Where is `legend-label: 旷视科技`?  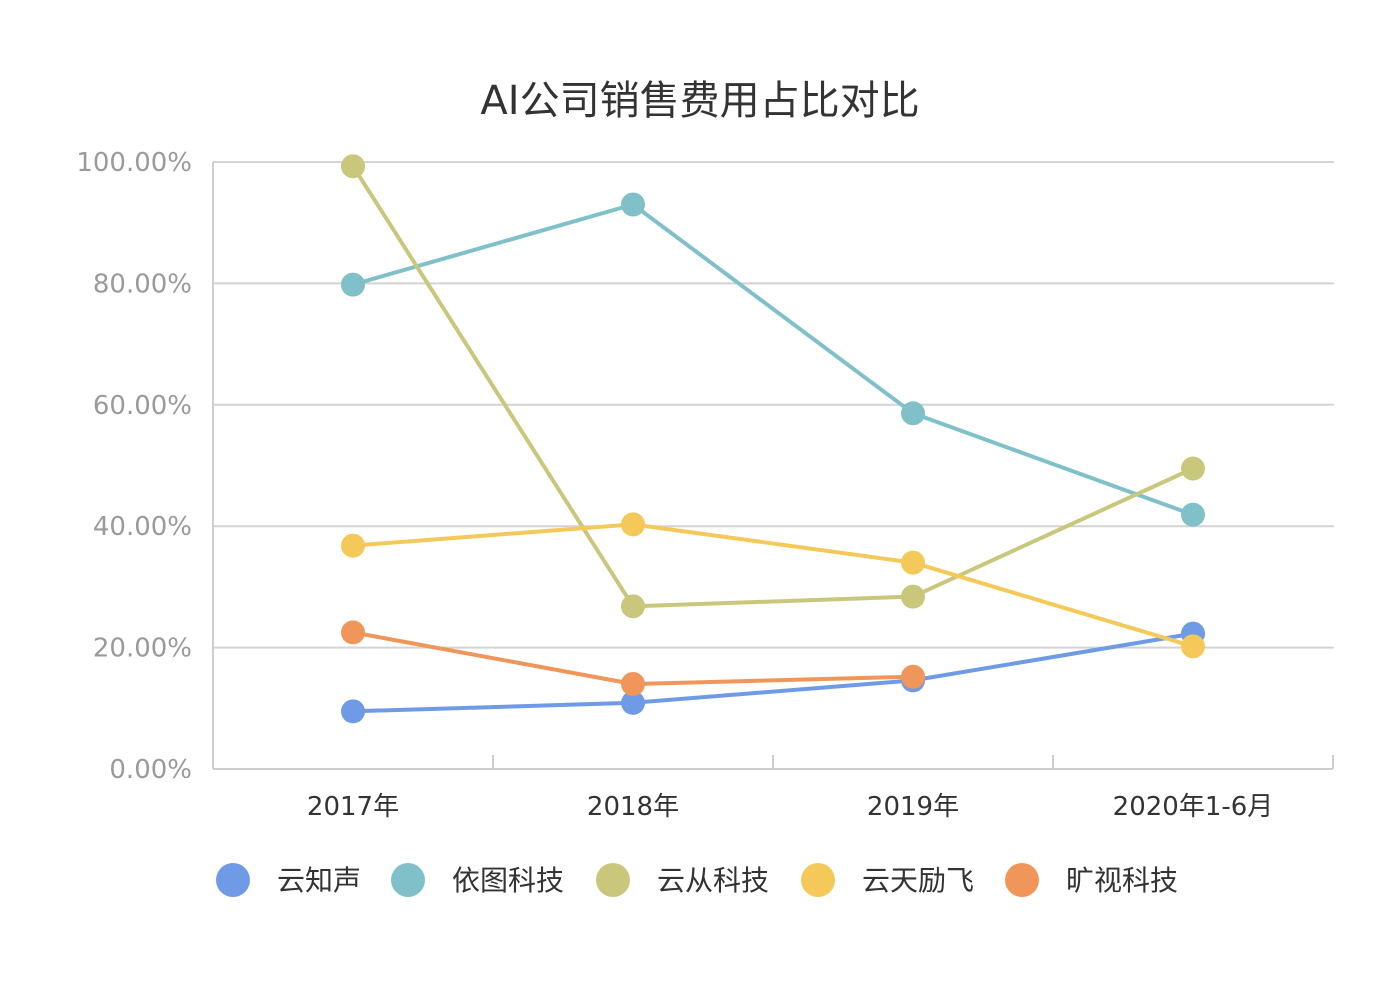 legend-label: 旷视科技 is located at coordinates (1122, 880).